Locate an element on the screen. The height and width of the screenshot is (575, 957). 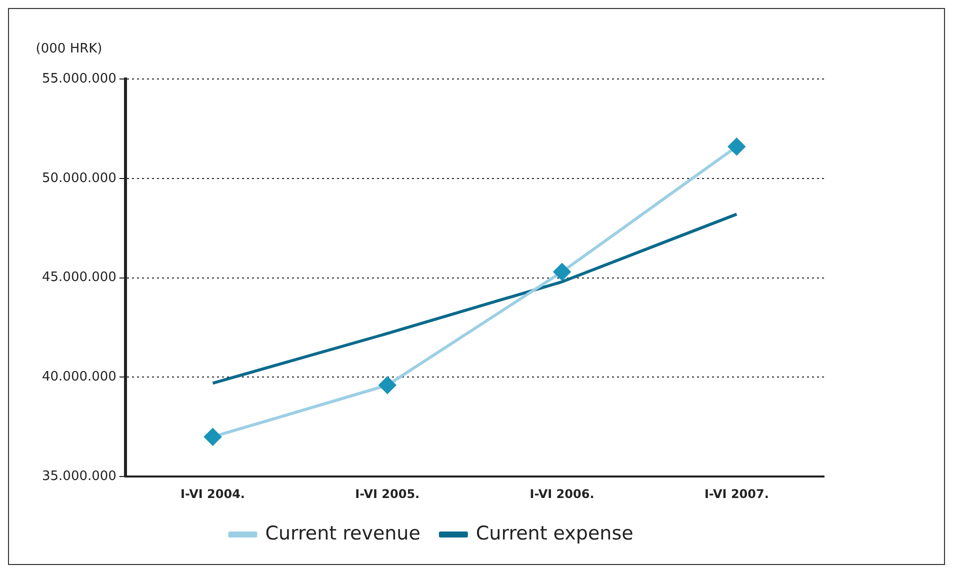
y-tick-label: 35.000.000 is located at coordinates (79, 476).